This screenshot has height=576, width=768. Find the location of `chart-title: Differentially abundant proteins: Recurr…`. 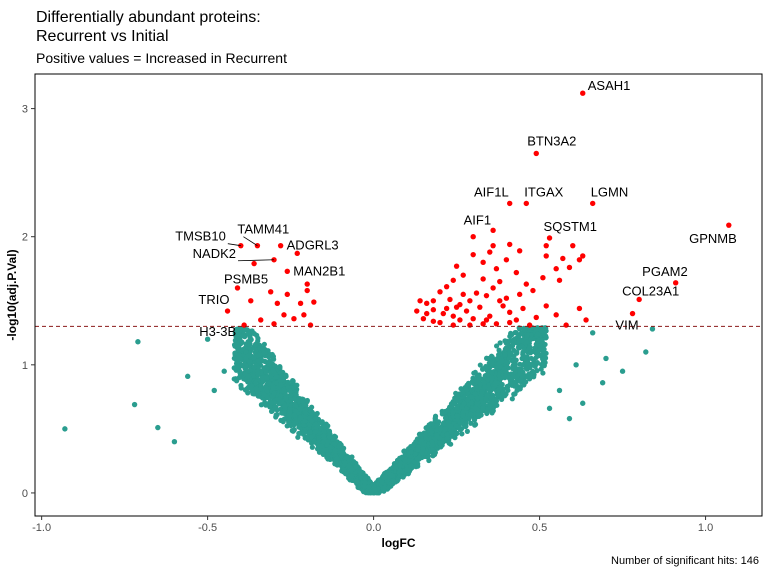

chart-title: Differentially abundant proteins: Recurr… is located at coordinates (148, 27).